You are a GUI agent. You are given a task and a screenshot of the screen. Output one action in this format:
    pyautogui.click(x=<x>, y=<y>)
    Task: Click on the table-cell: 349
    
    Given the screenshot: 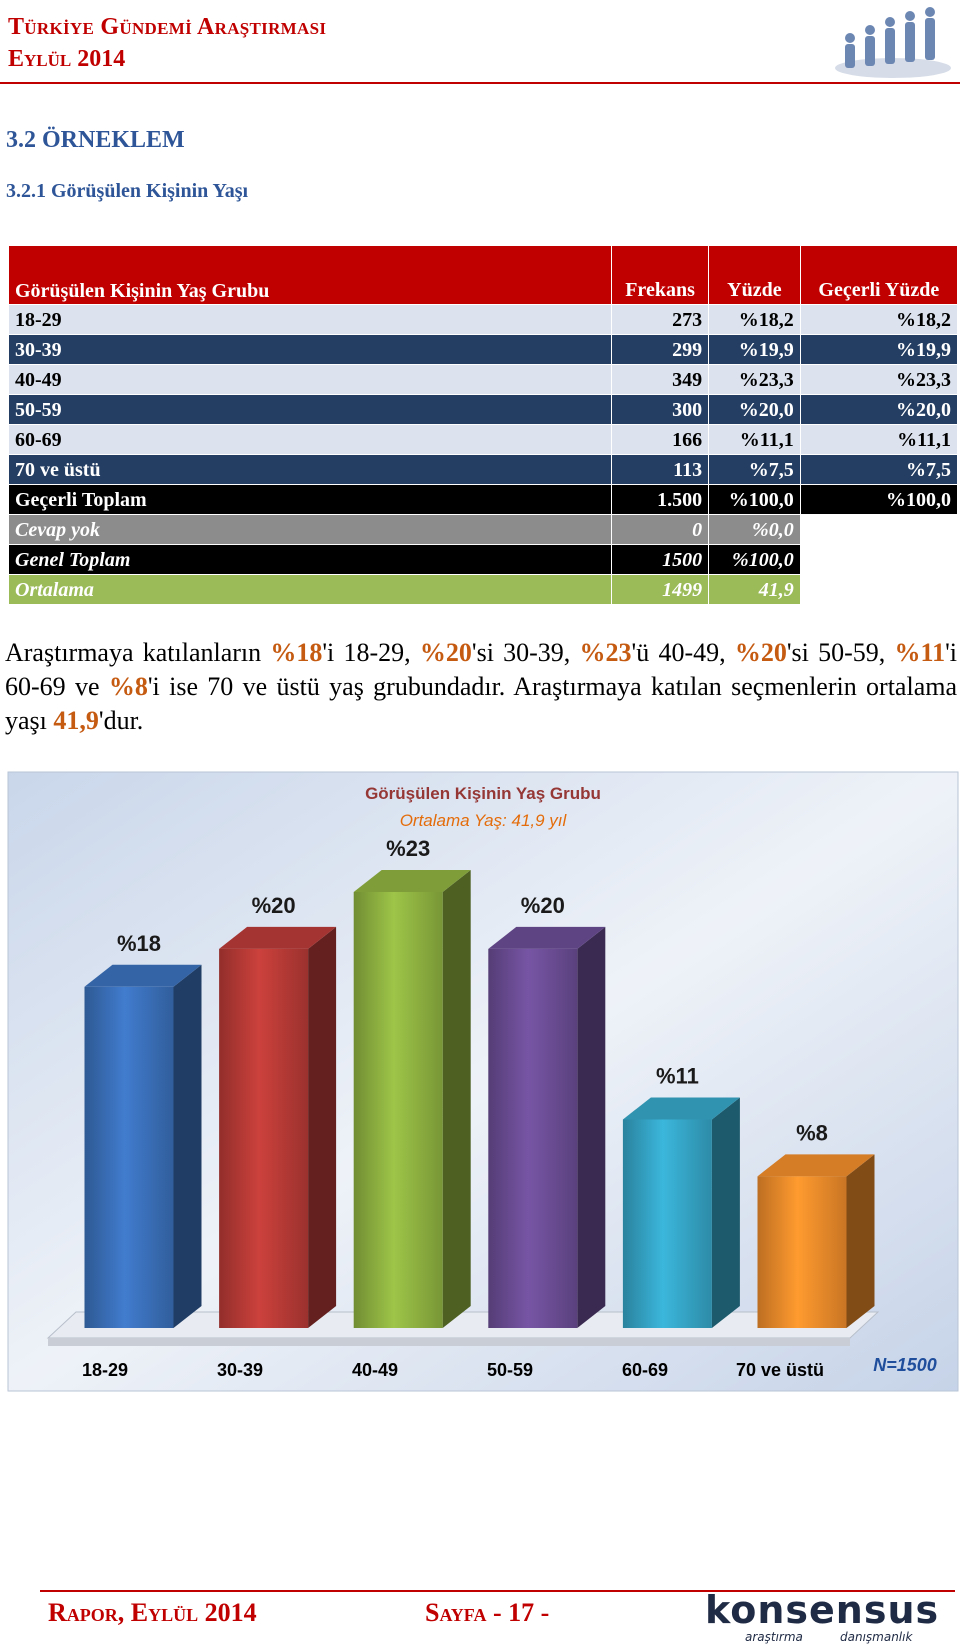 What is the action you would take?
    pyautogui.click(x=660, y=379)
    